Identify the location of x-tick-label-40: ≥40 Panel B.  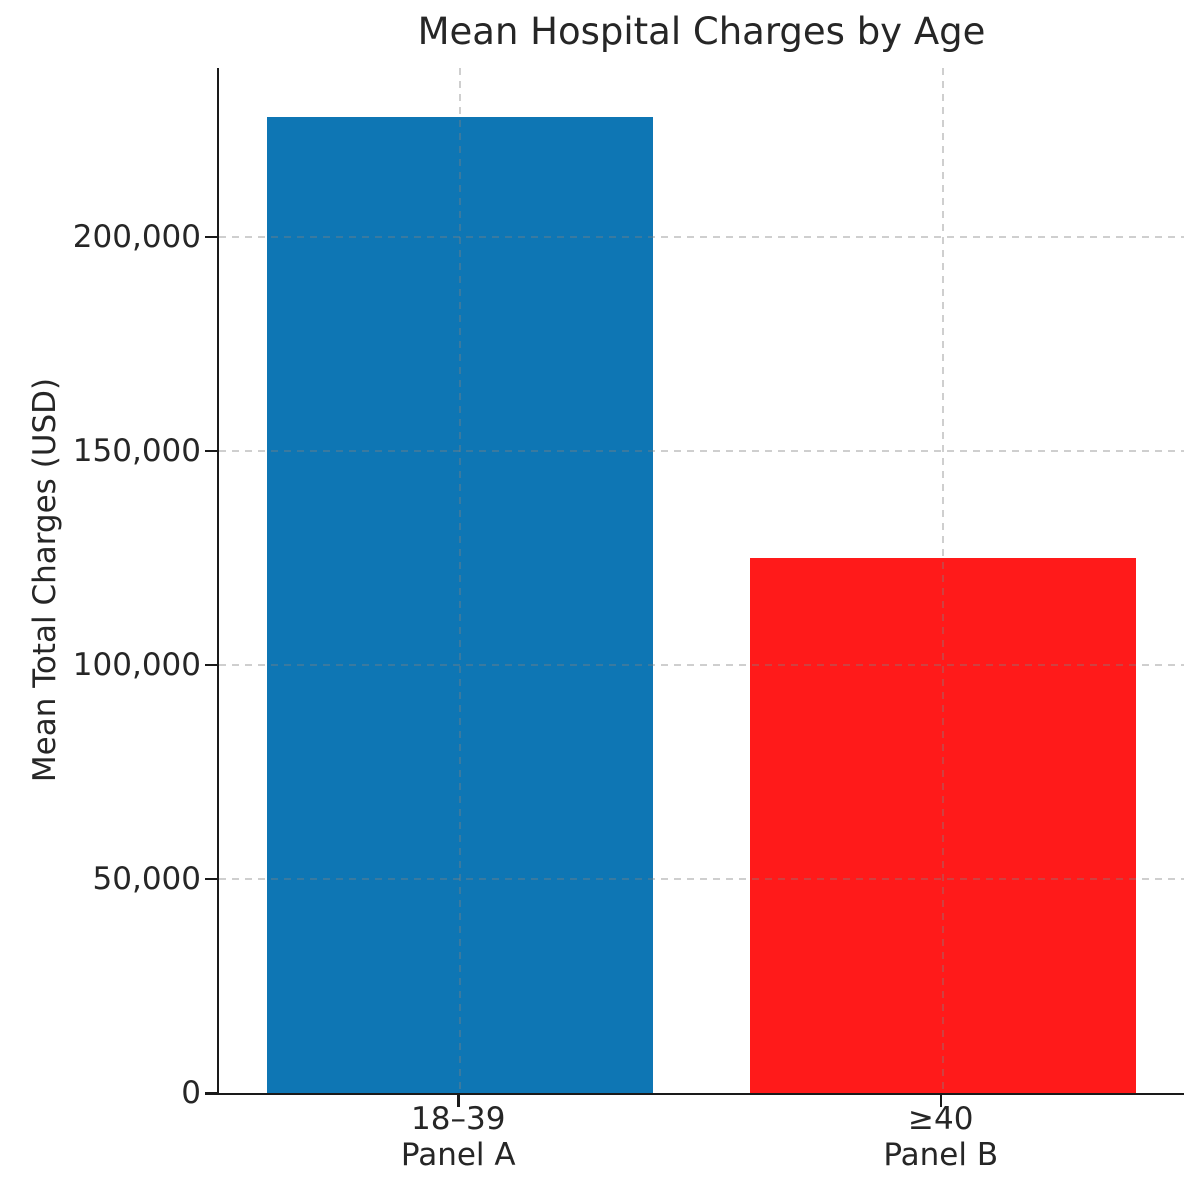
(941, 1137).